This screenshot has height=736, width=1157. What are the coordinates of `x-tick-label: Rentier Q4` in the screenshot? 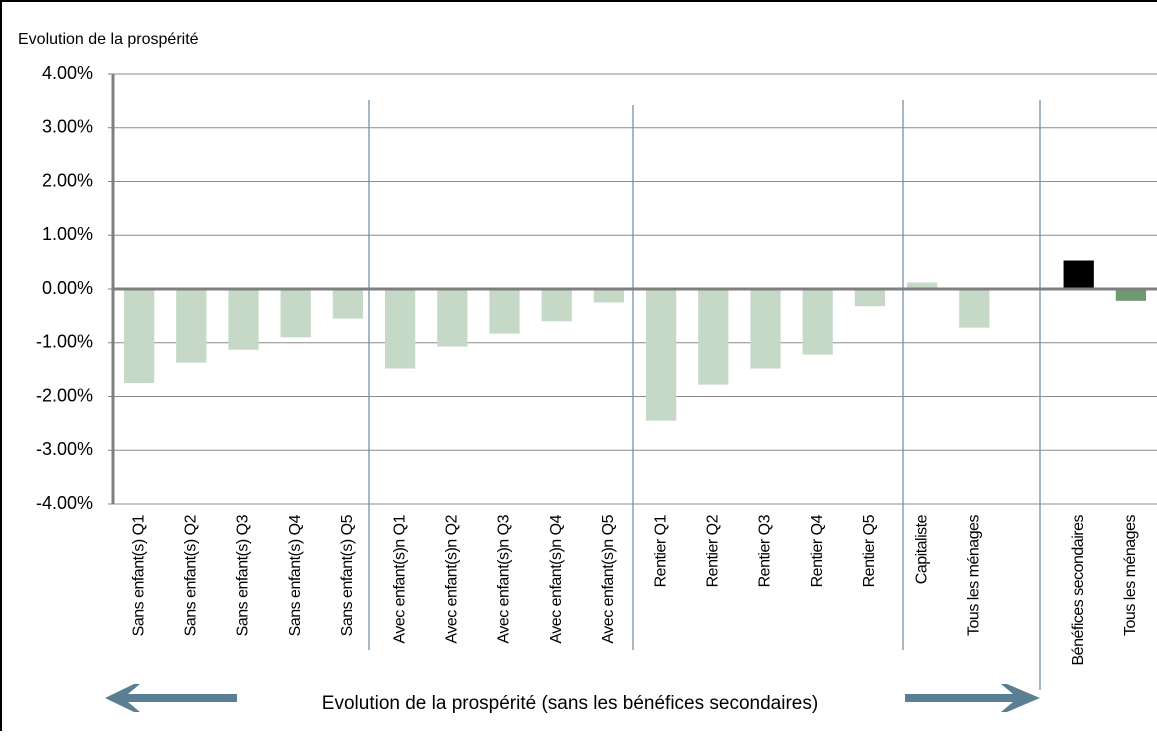 It's located at (817, 550).